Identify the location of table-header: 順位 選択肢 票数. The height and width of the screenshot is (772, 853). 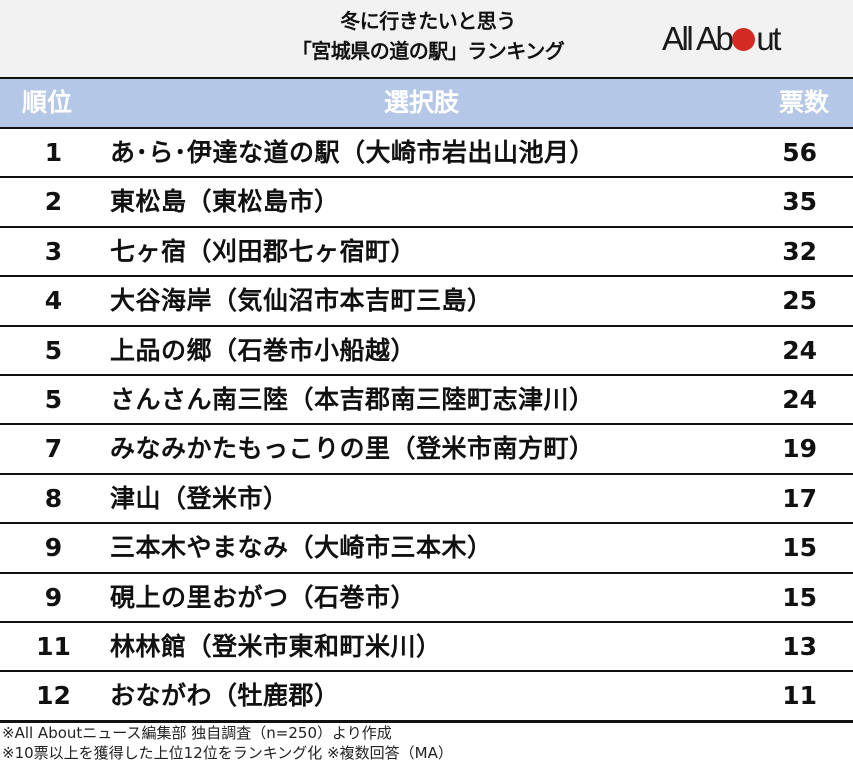
(426, 103).